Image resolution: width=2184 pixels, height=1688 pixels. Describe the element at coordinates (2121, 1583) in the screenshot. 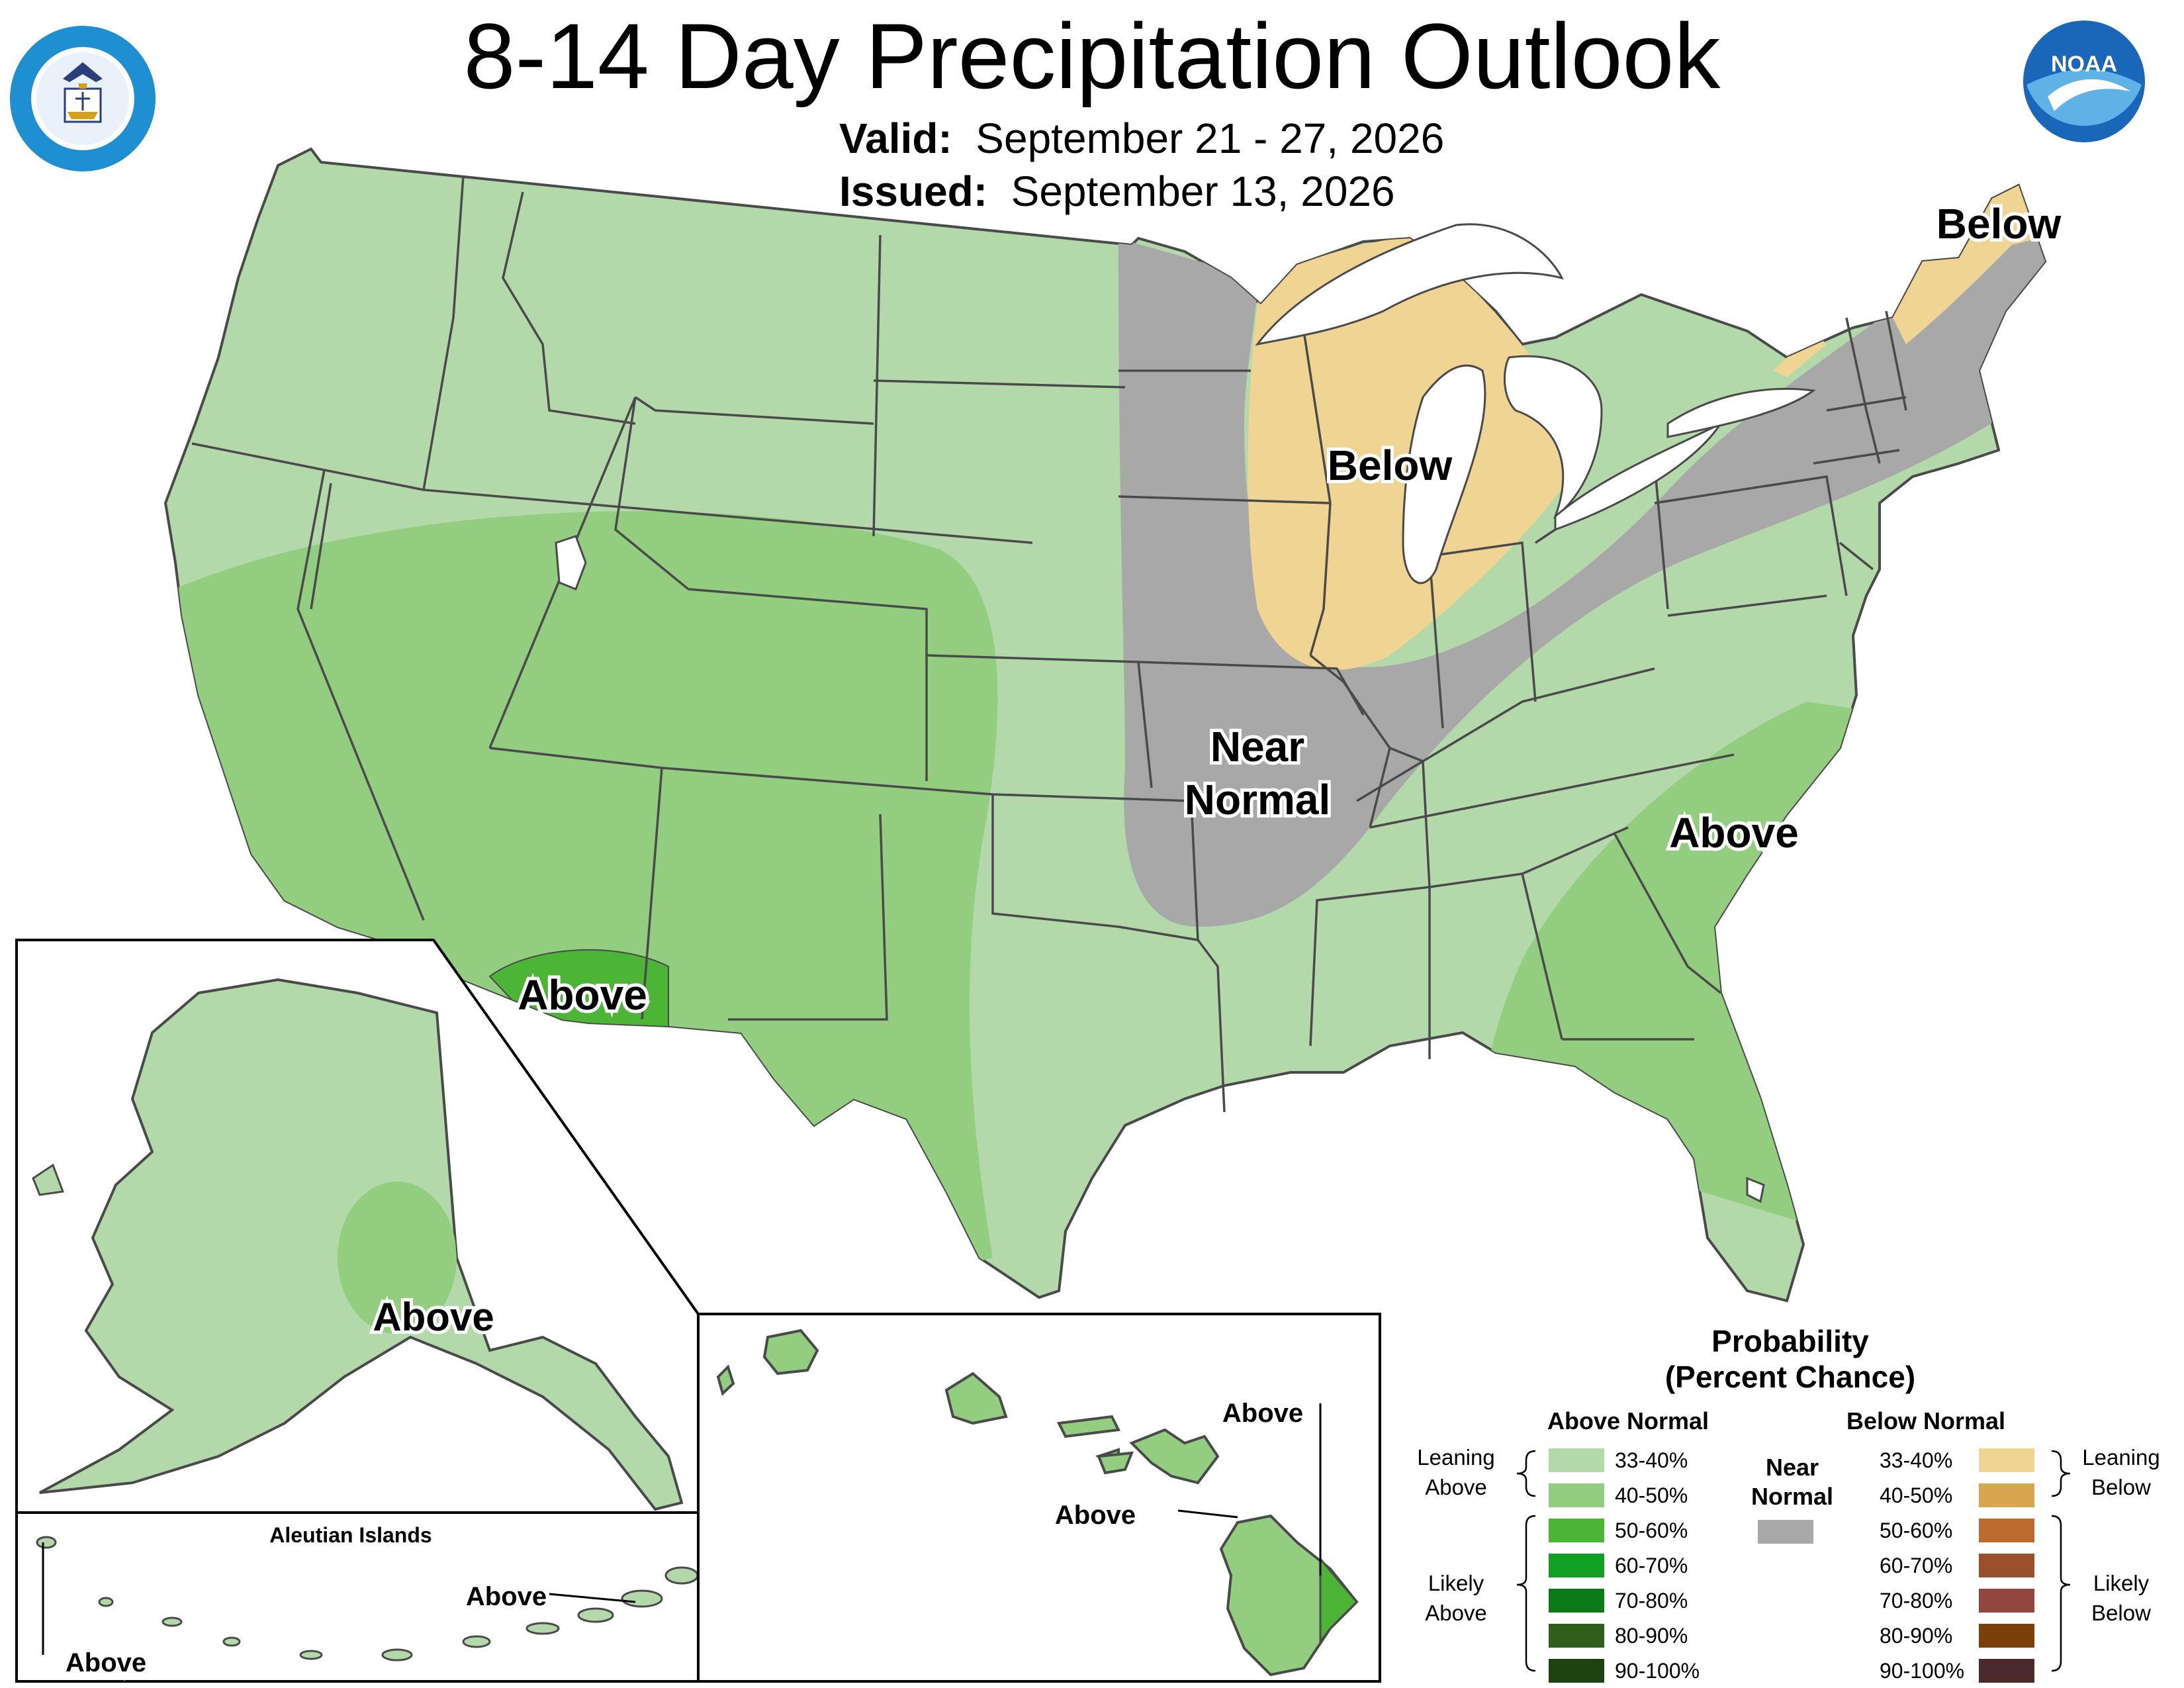

I see `legend-likely-below-1: Likely` at that location.